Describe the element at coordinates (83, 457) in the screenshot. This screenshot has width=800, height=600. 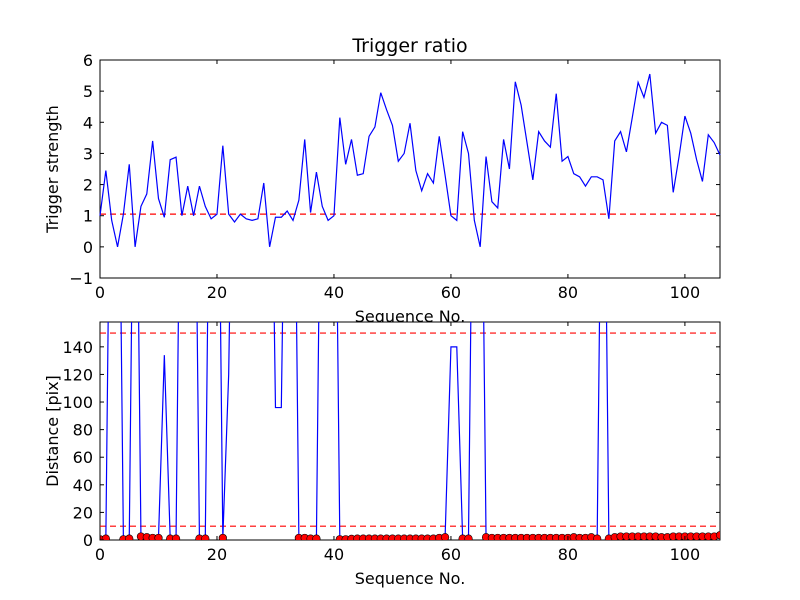
I see `y-tick-label: 60` at that location.